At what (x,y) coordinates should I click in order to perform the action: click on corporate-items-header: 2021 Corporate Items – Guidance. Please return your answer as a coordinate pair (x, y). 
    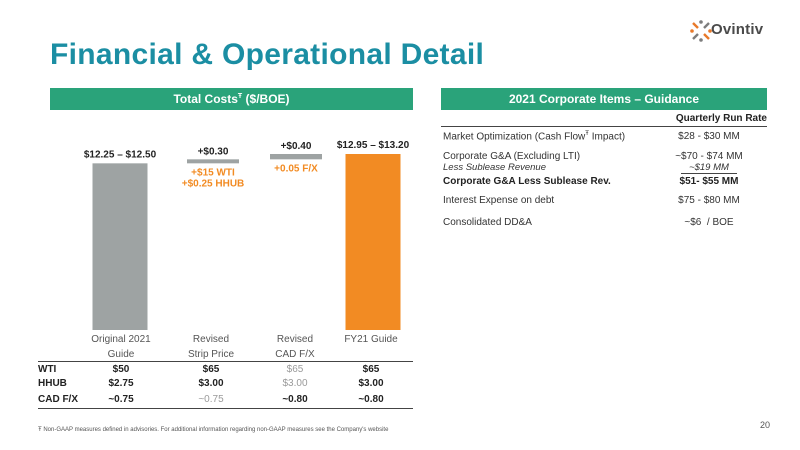
    Looking at the image, I should click on (604, 99).